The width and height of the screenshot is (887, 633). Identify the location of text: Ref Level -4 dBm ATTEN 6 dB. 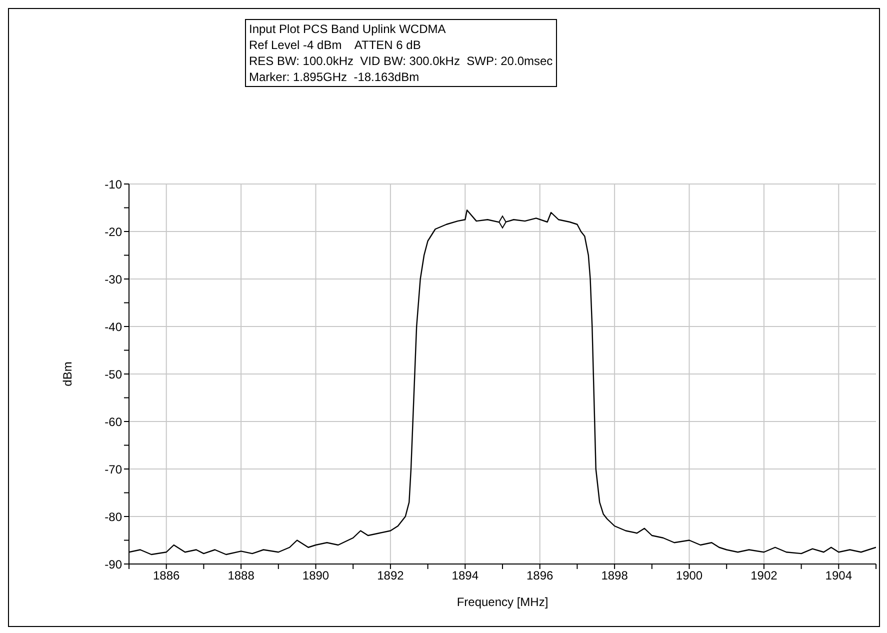
(335, 45).